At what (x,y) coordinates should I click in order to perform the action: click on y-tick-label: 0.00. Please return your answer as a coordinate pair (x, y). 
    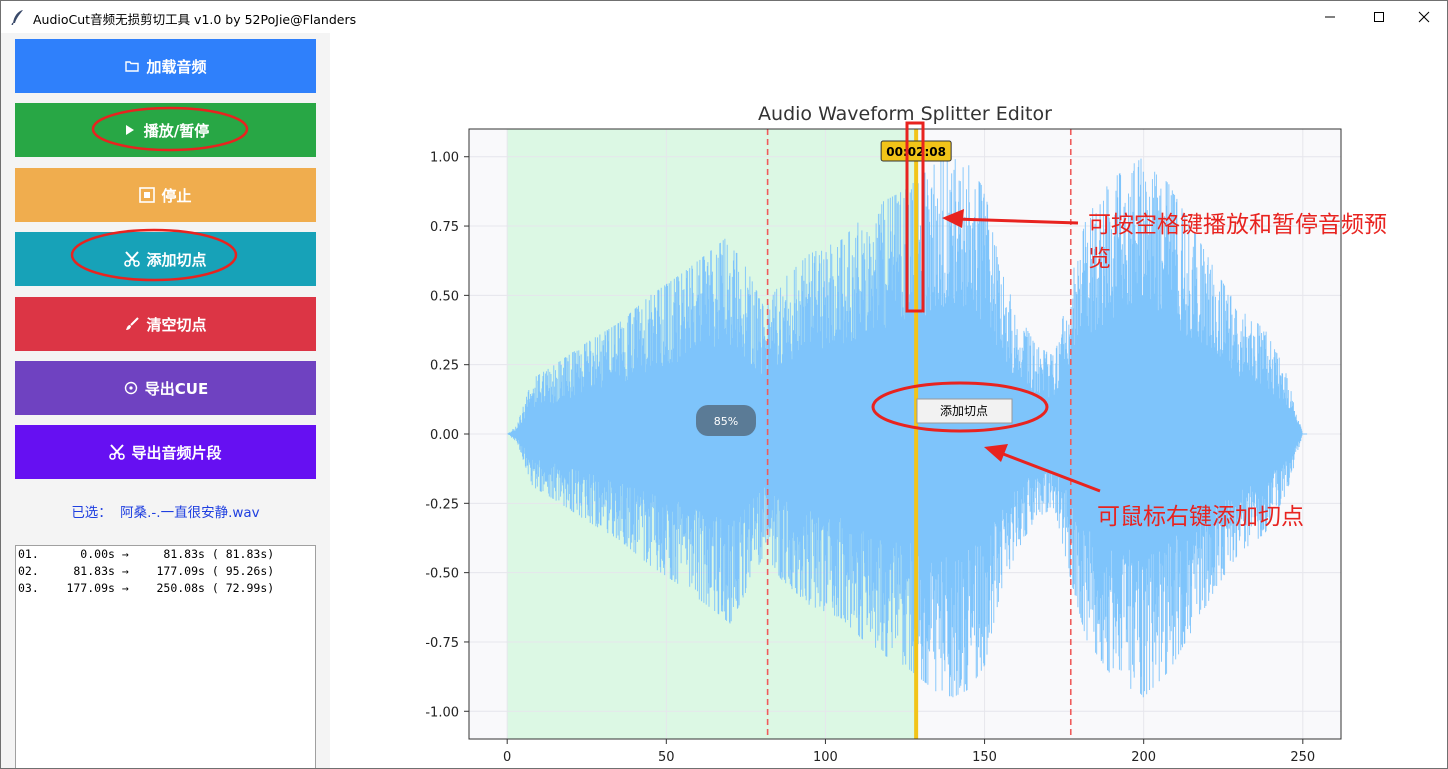
    Looking at the image, I should click on (444, 435).